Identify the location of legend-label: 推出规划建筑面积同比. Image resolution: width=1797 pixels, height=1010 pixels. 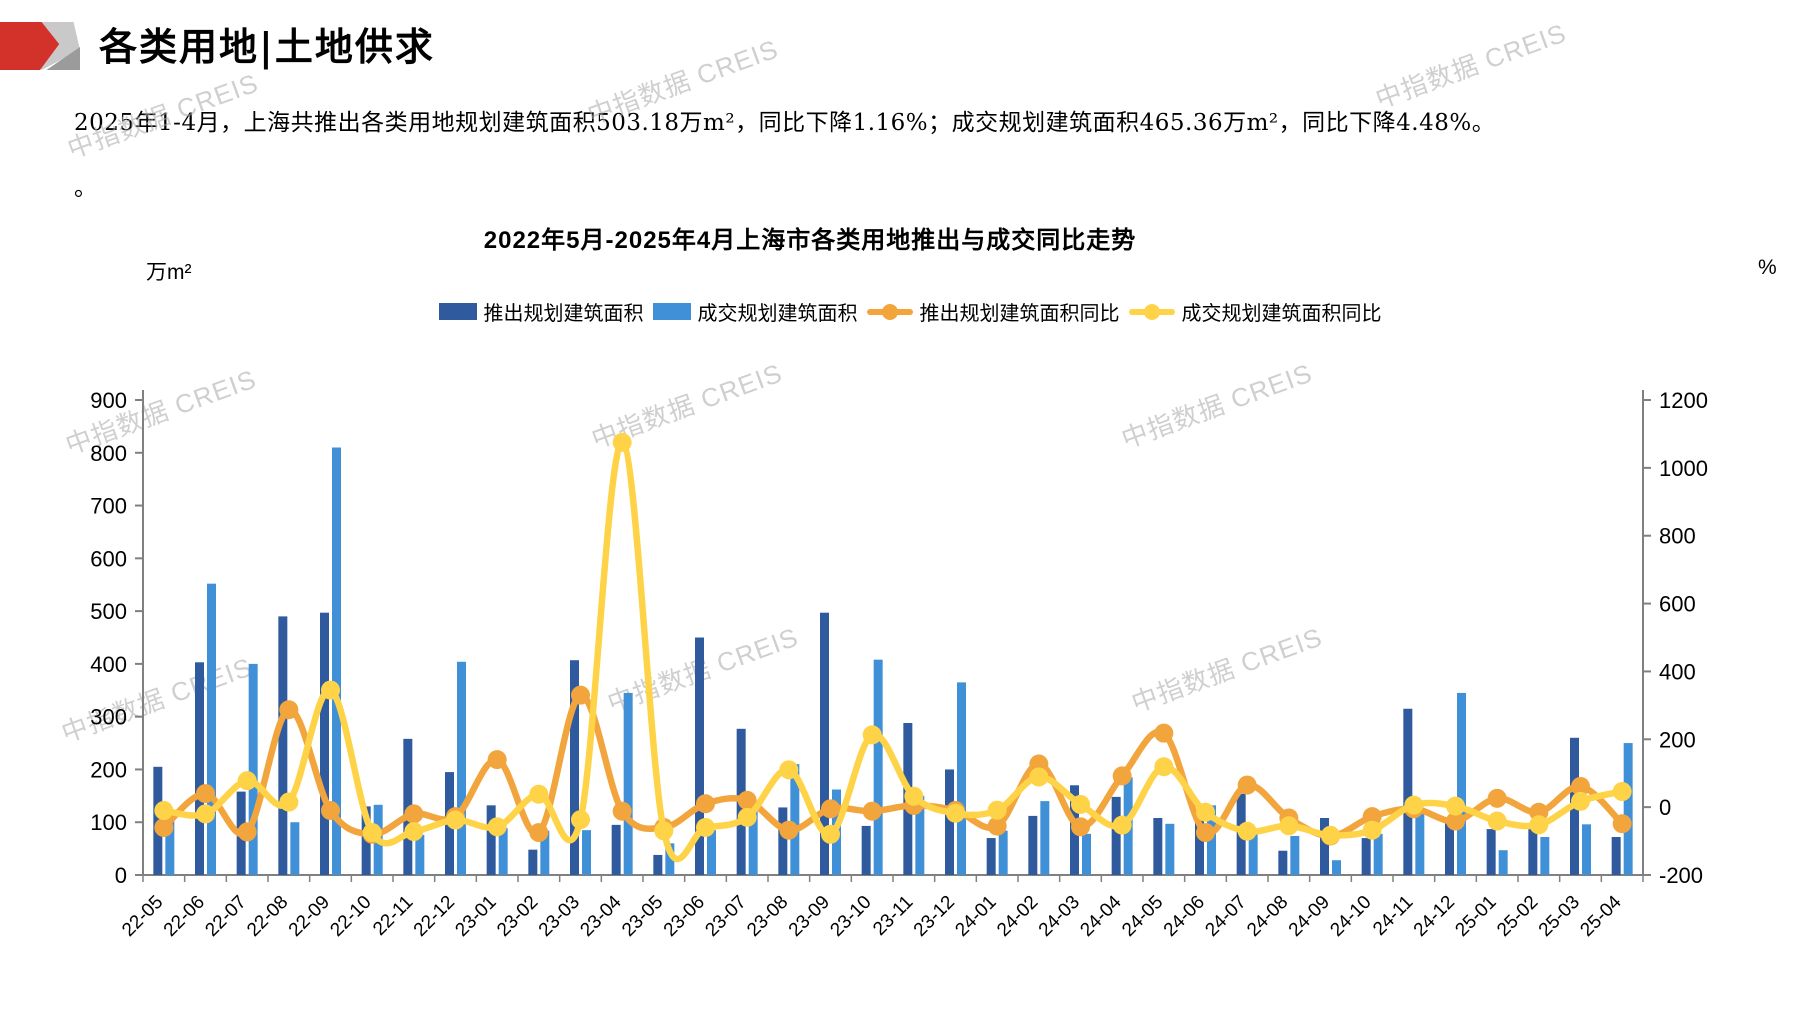
(1019, 314).